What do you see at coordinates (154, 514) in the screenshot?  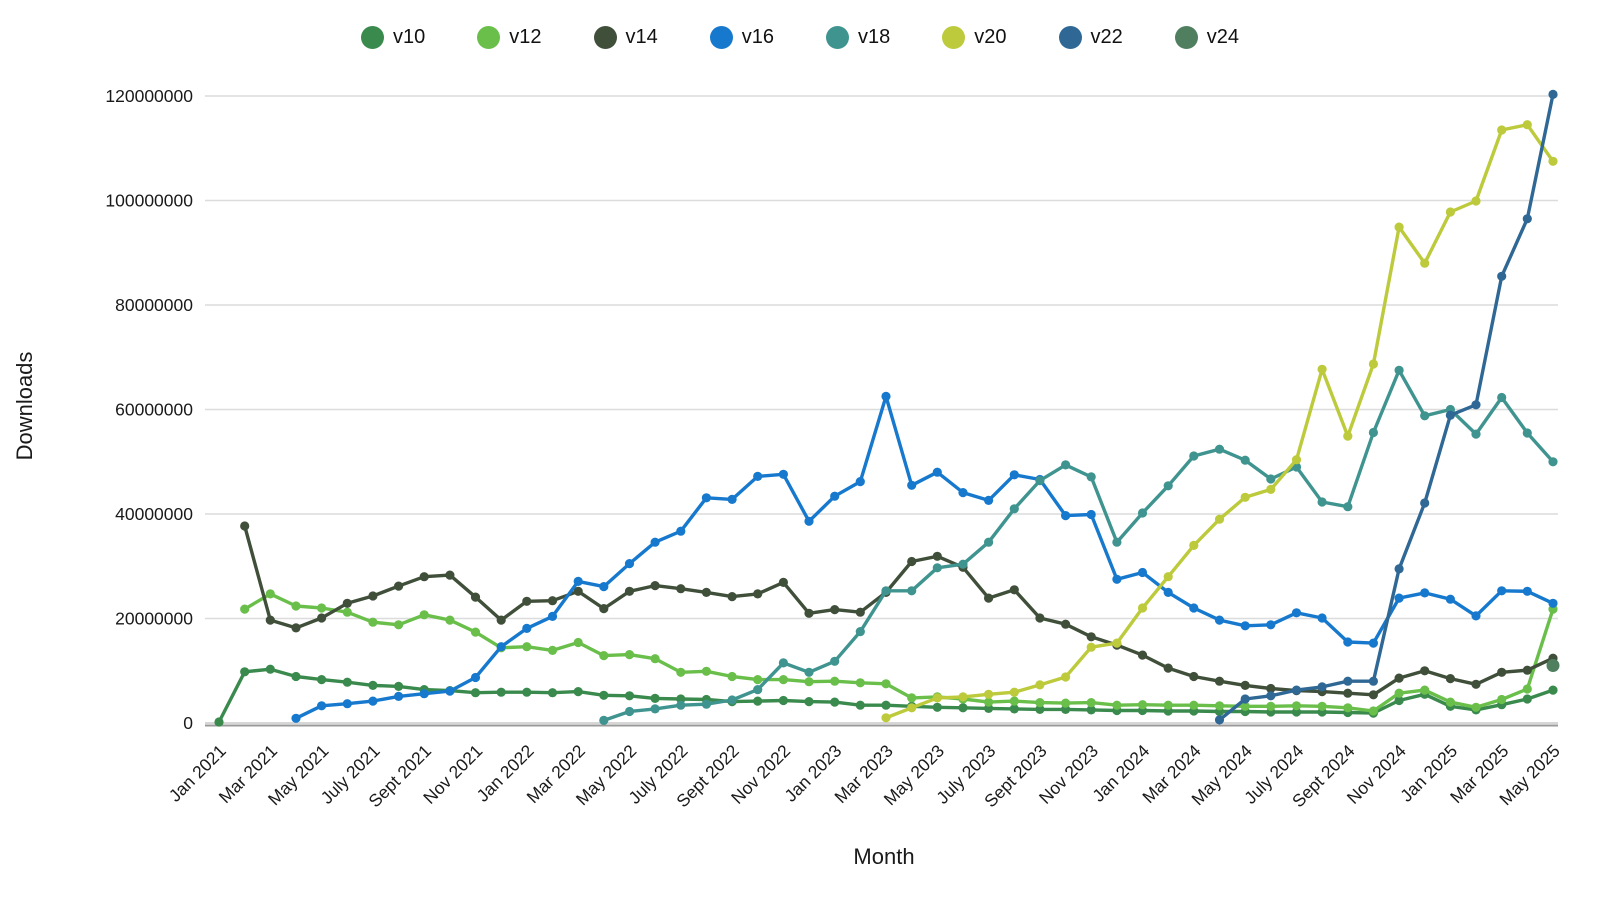 I see `y-tick-label: 40000000` at bounding box center [154, 514].